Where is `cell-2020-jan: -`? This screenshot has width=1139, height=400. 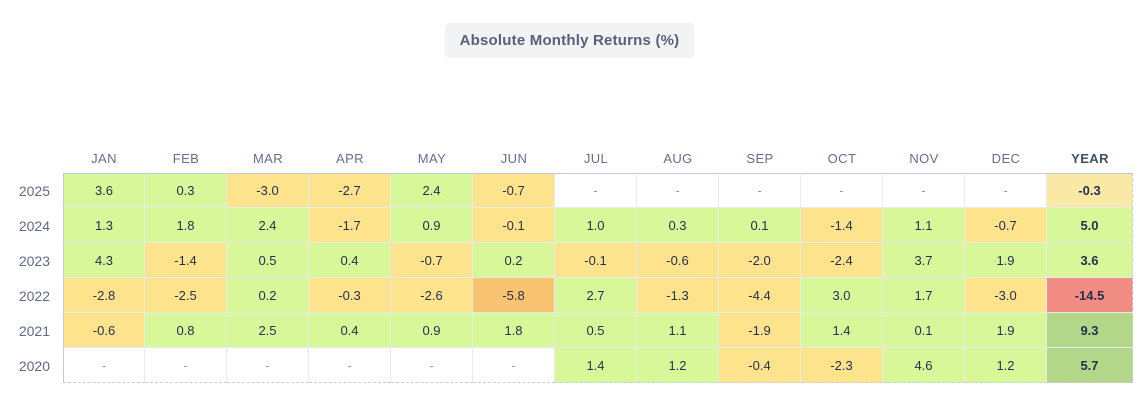 cell-2020-jan: - is located at coordinates (104, 365).